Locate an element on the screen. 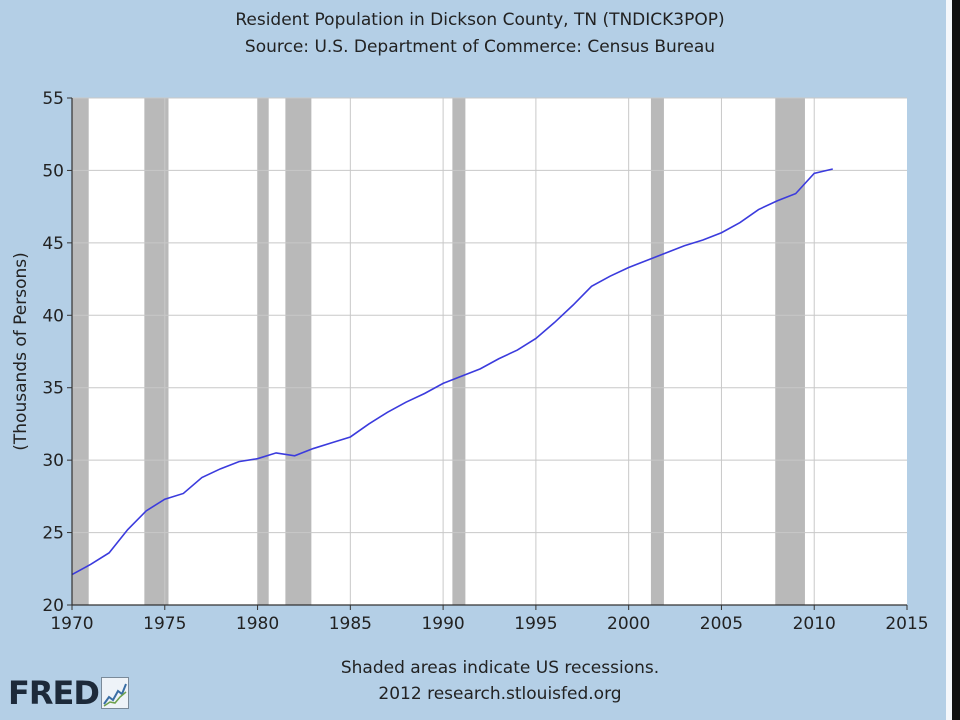 The width and height of the screenshot is (960, 720). y-tick-label: 25 is located at coordinates (53, 534).